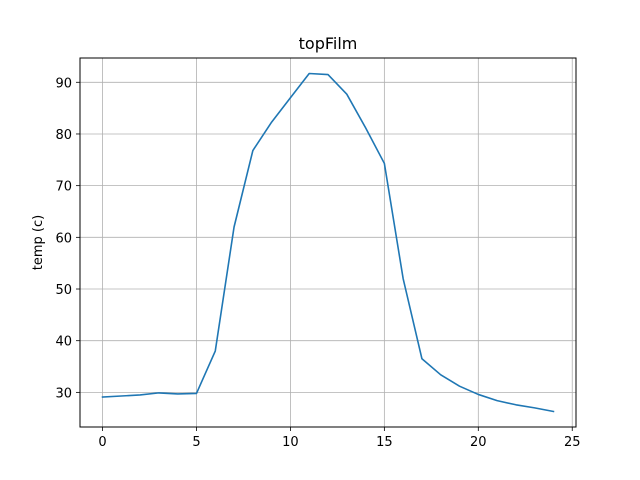  I want to click on y-tick-label: 70, so click(63, 187).